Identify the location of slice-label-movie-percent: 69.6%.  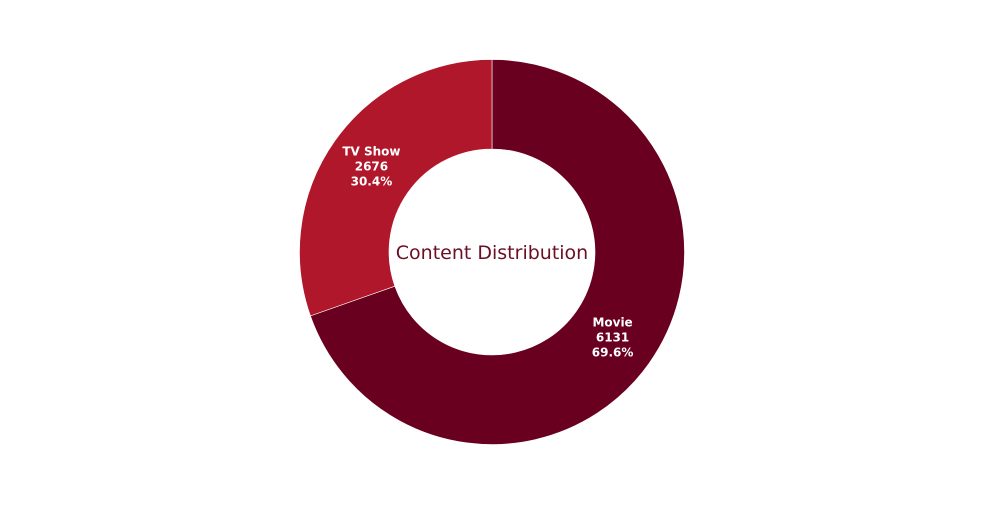
(613, 352).